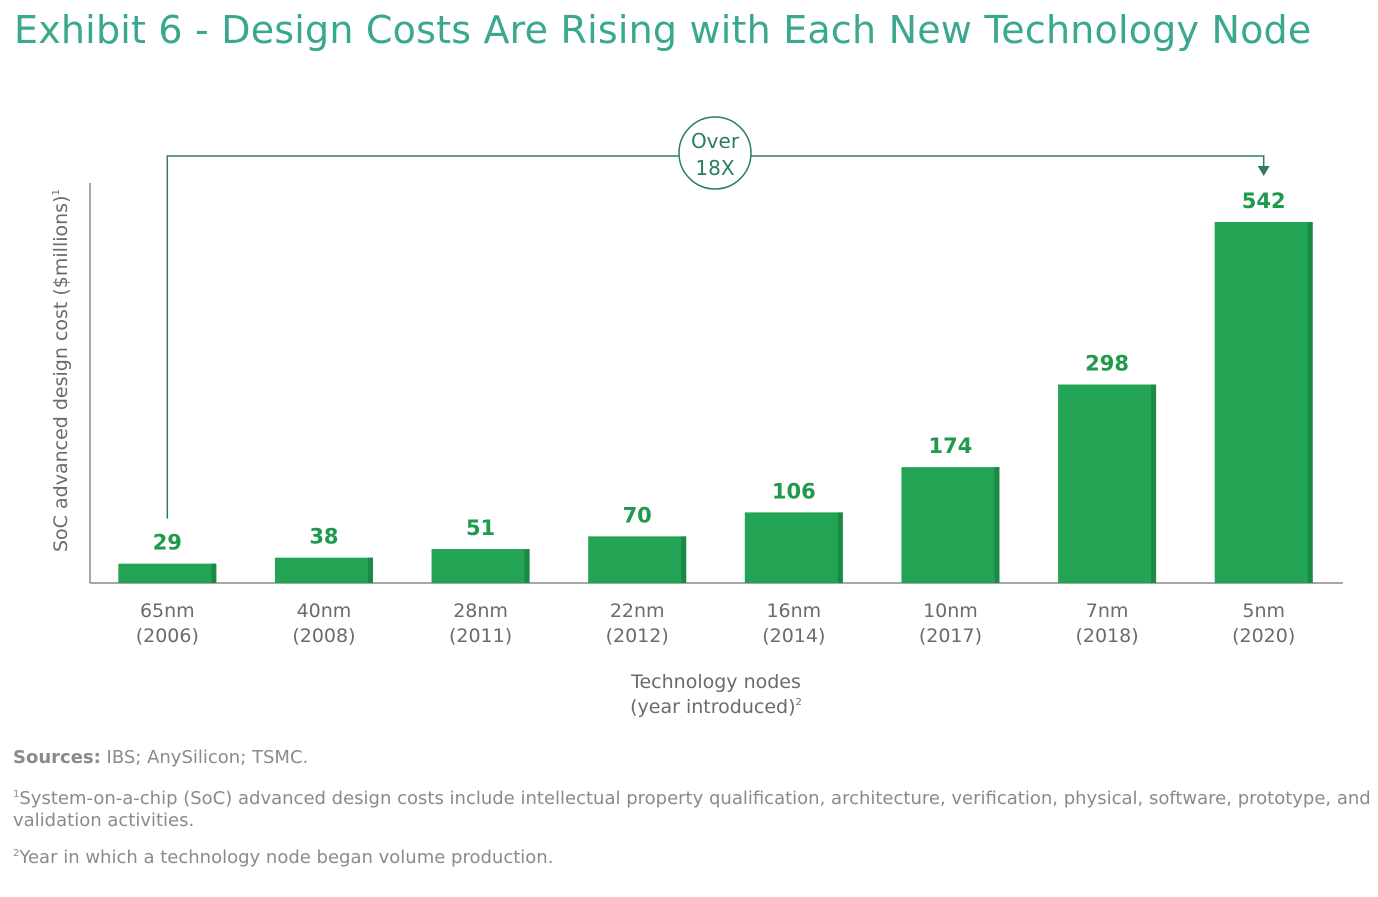  What do you see at coordinates (1264, 201) in the screenshot?
I see `value-label-5nm: 542` at bounding box center [1264, 201].